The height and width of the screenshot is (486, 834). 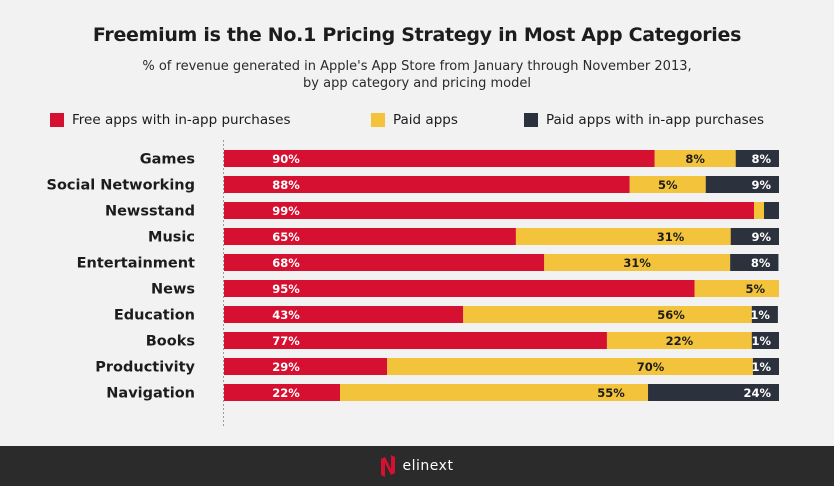 What do you see at coordinates (154, 316) in the screenshot?
I see `category-label: Education` at bounding box center [154, 316].